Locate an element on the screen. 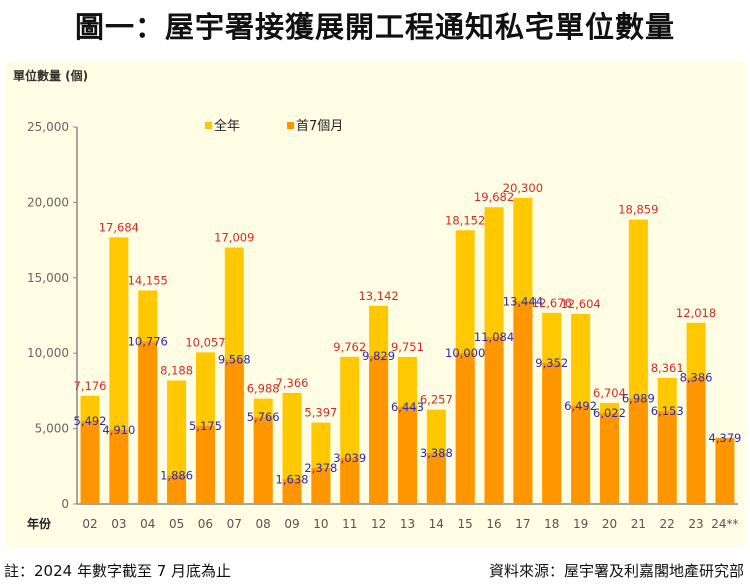 The height and width of the screenshot is (584, 750). data-label-full-year: 13,142 is located at coordinates (378, 296).